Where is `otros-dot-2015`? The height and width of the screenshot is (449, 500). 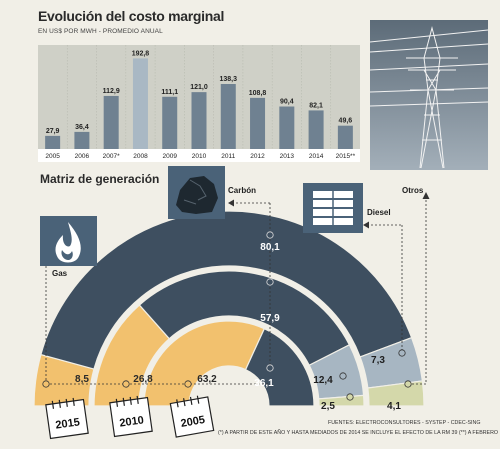 otros-dot-2015 is located at coordinates (408, 384).